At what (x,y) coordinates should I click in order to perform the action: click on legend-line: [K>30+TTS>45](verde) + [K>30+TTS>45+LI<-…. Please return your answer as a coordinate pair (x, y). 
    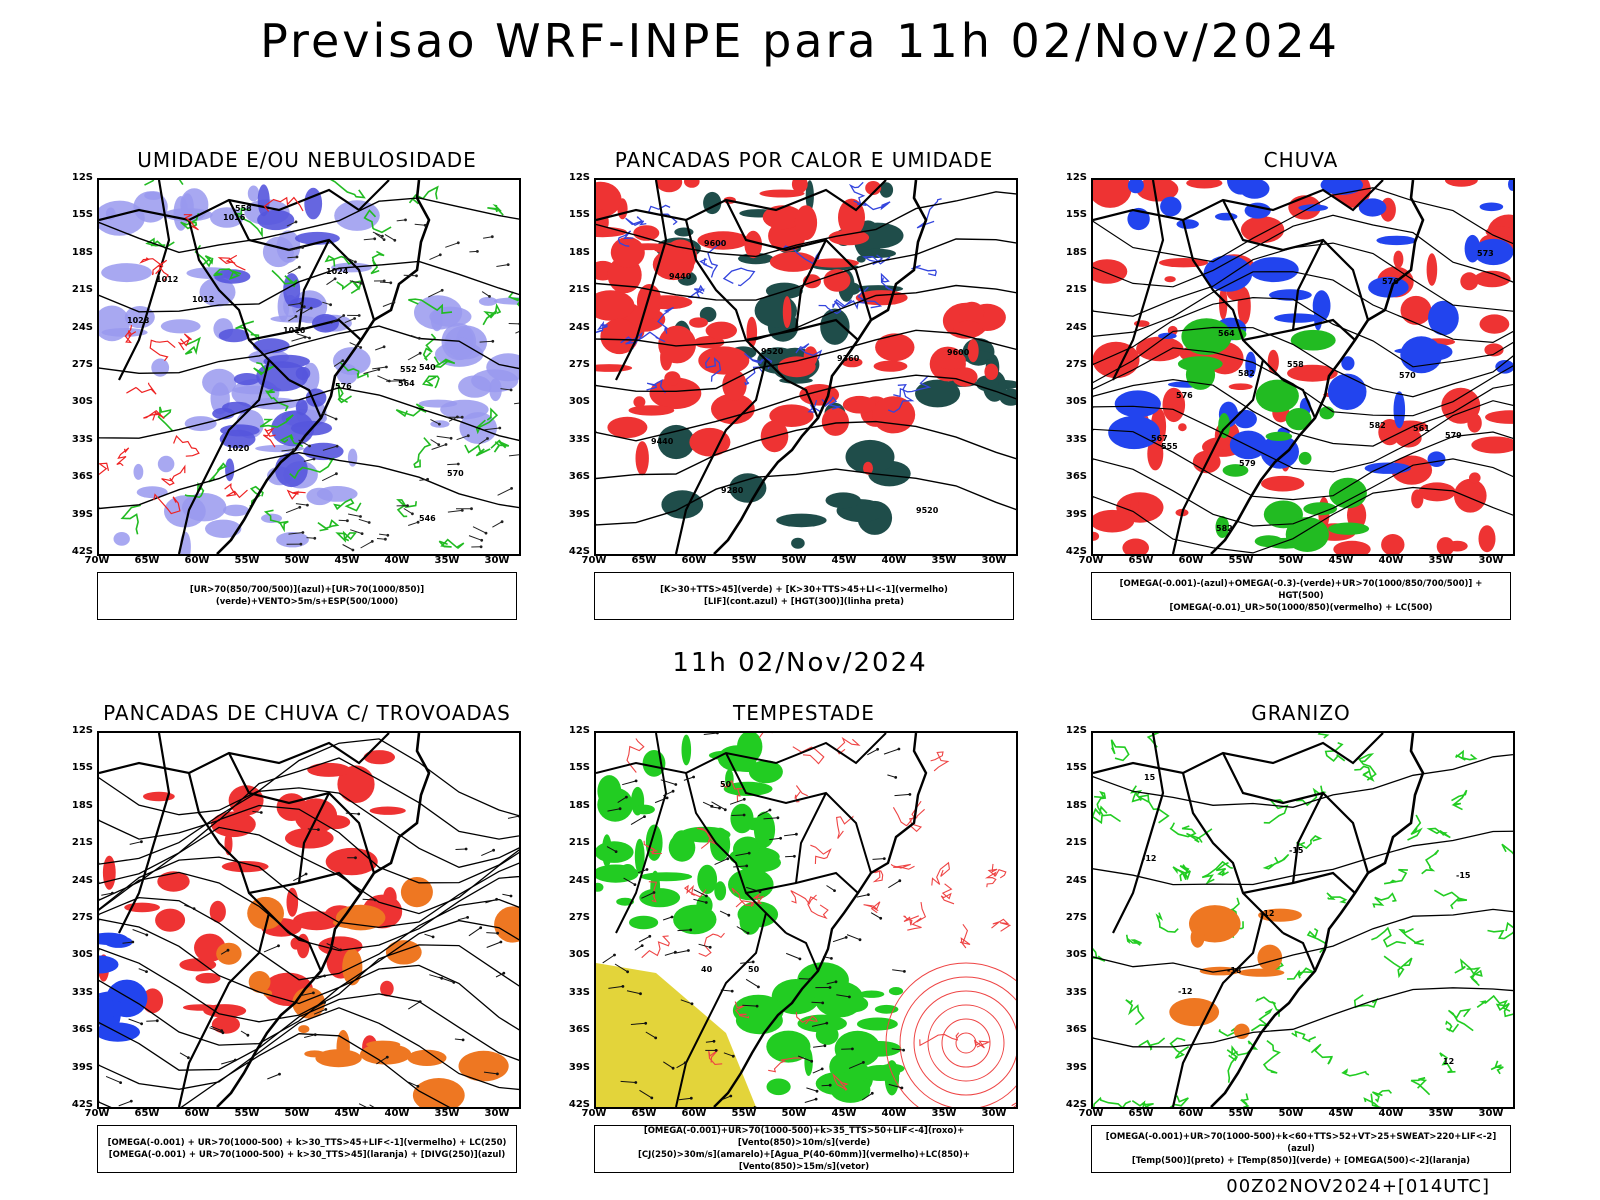
    Looking at the image, I should click on (804, 590).